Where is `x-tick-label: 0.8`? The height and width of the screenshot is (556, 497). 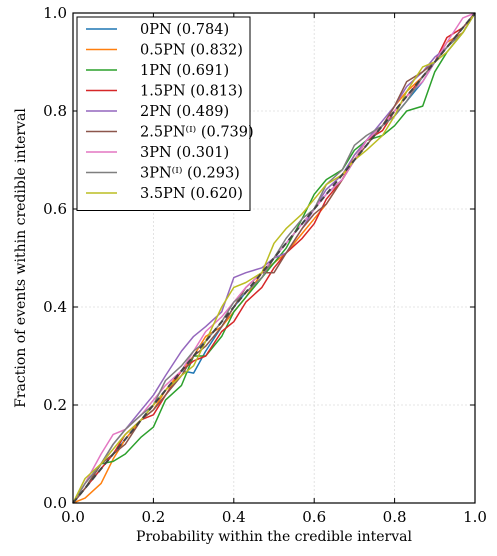
x-tick-label: 0.8 is located at coordinates (395, 517).